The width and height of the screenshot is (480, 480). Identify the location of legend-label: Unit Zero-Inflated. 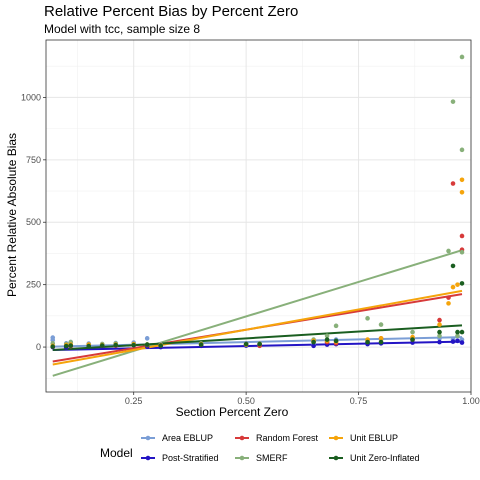
(385, 458).